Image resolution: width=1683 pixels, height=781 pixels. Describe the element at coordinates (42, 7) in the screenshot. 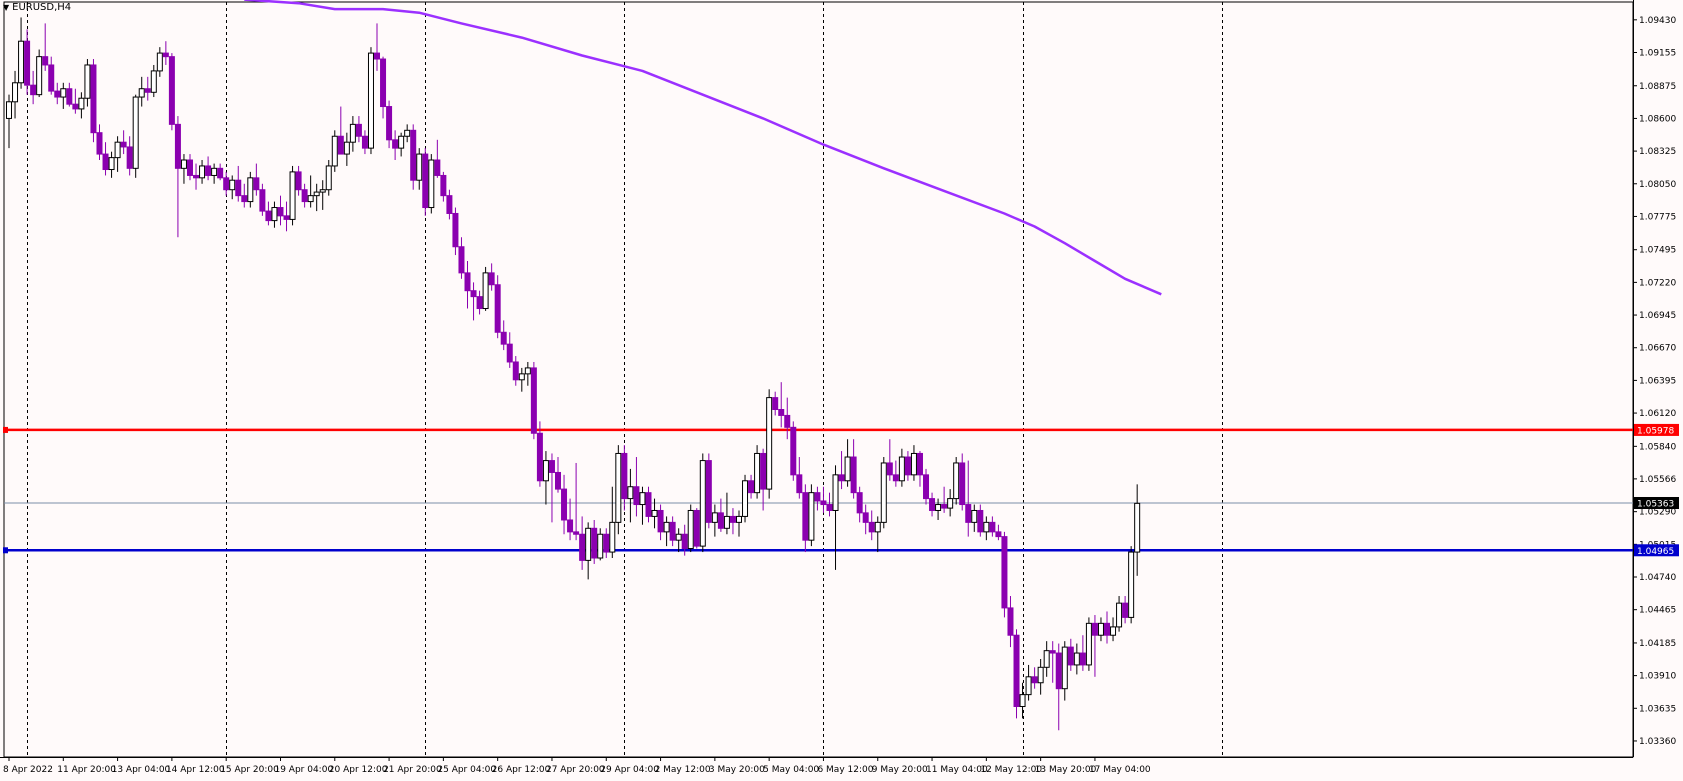

I see `symbol-title: EURUSD,H4` at that location.